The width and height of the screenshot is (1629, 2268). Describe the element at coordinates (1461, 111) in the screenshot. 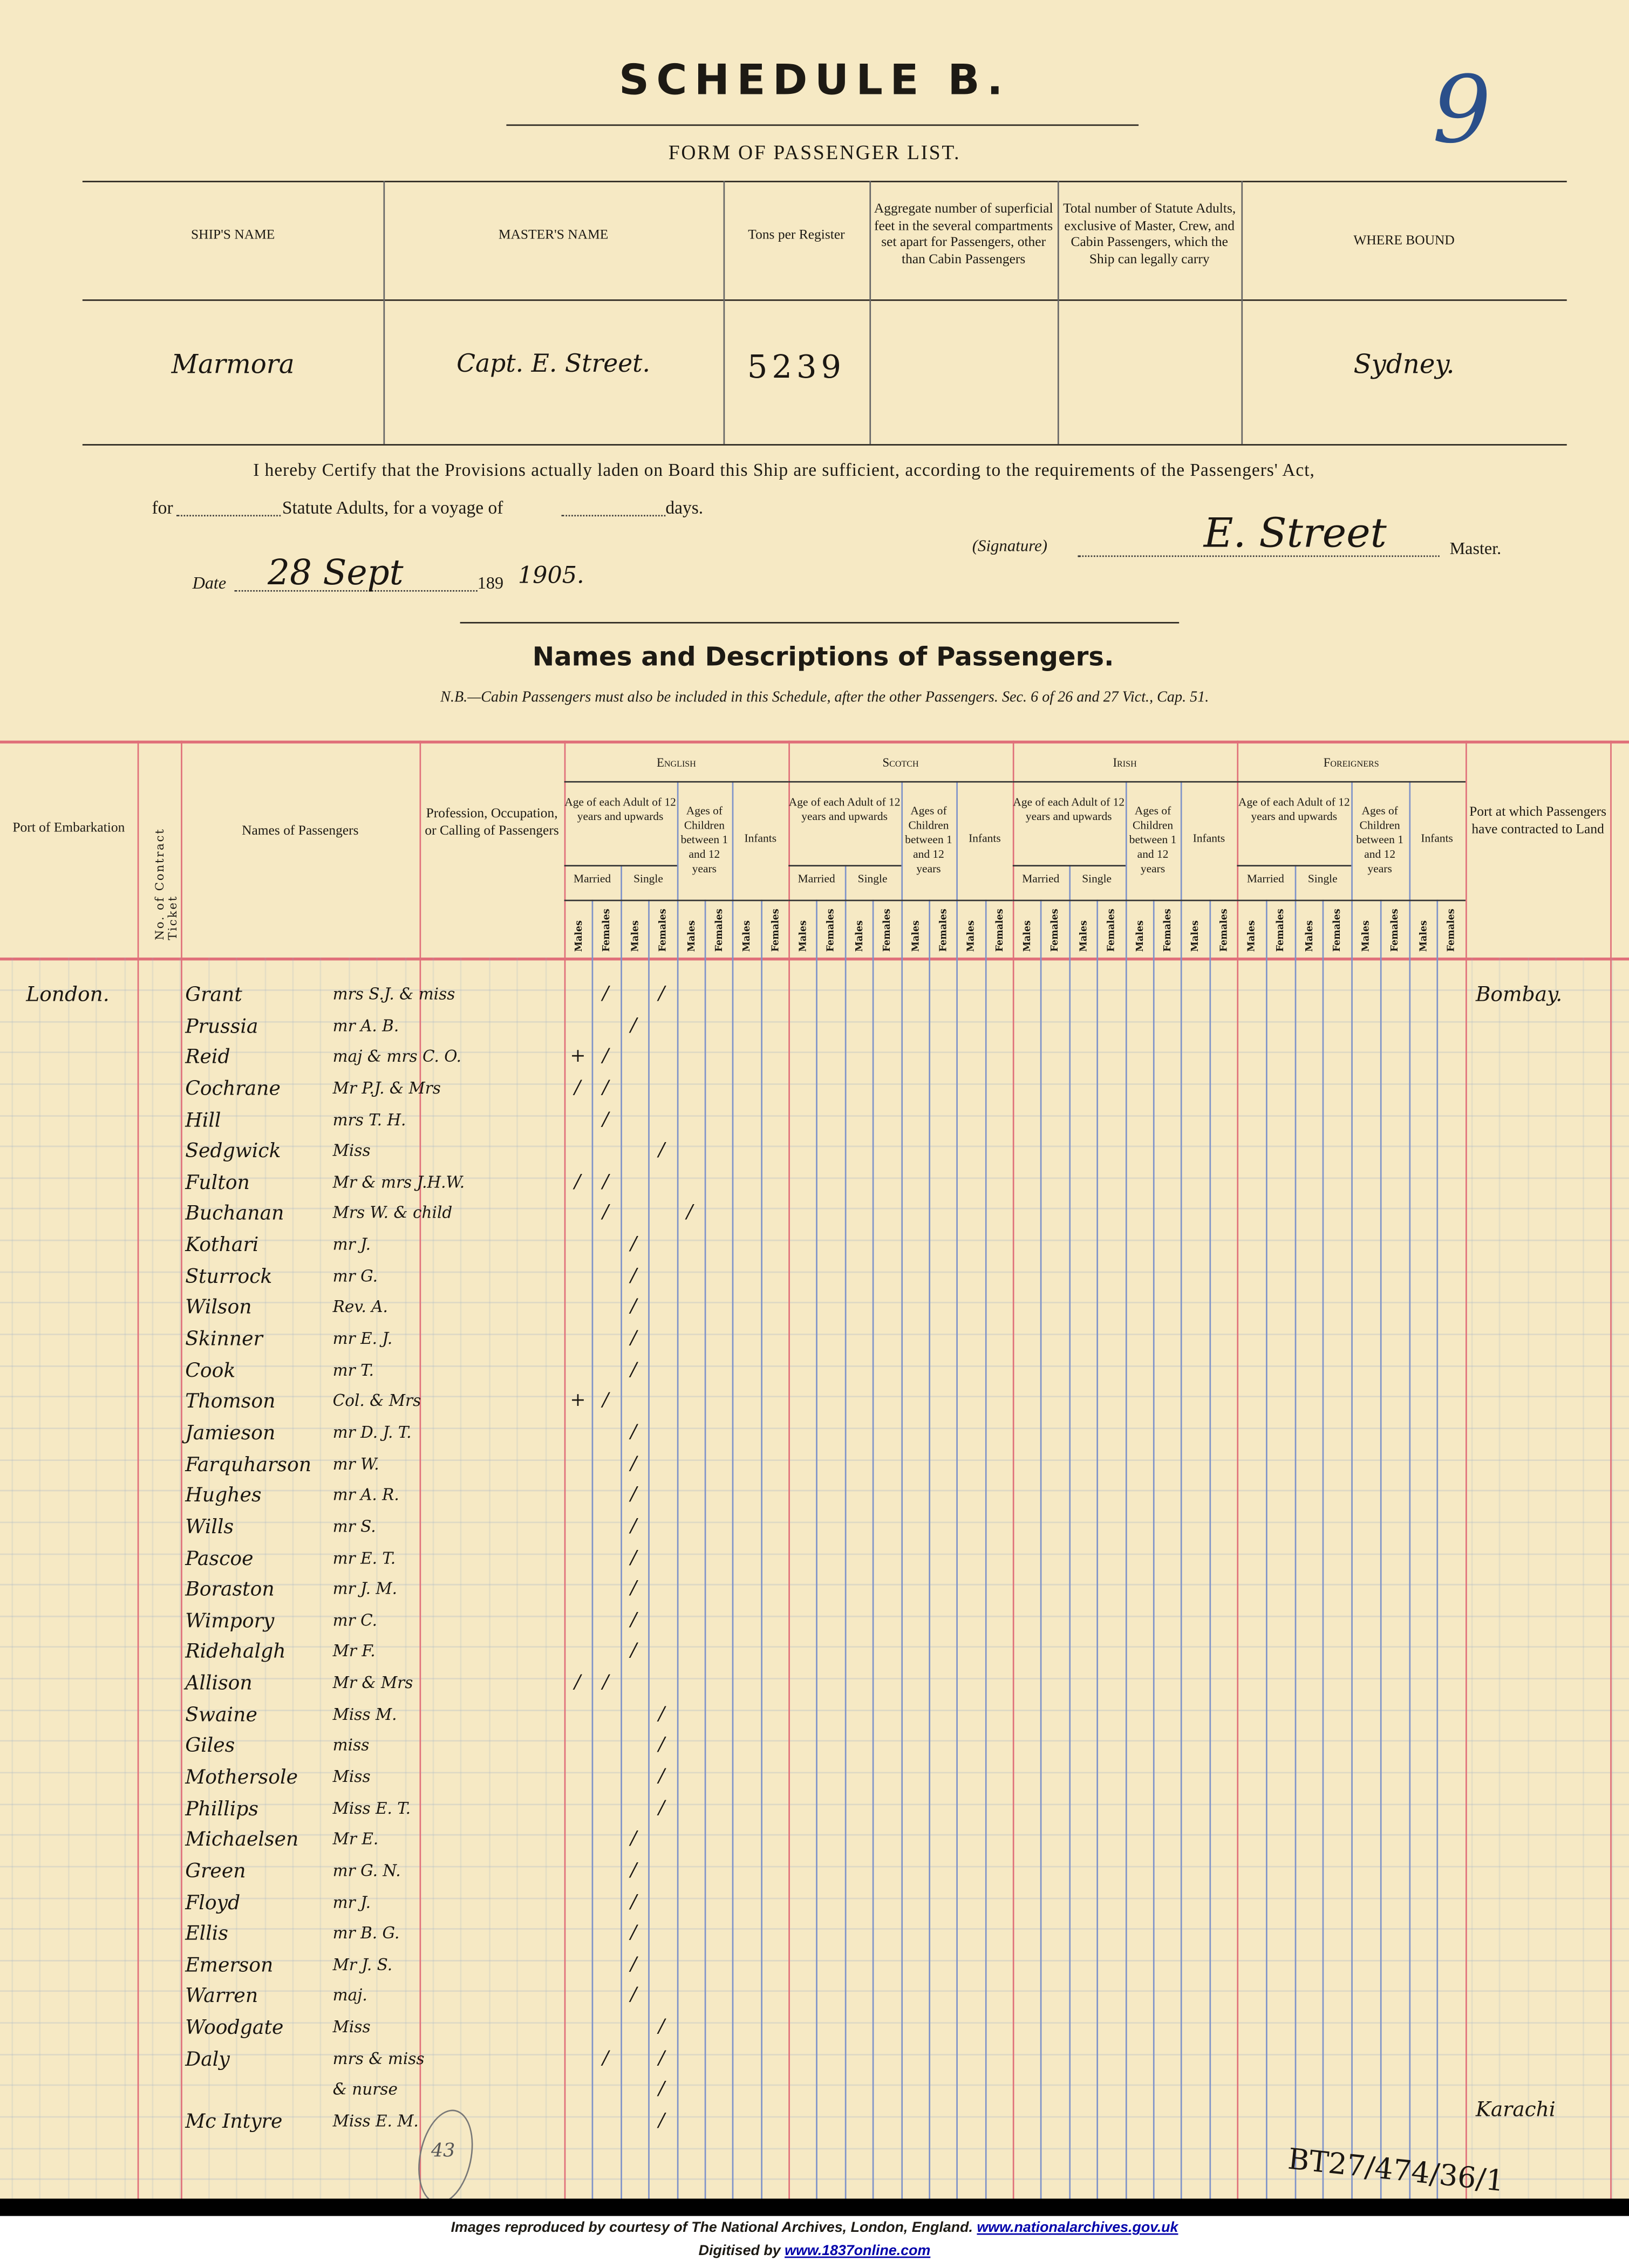

I see `folio-number: 9` at that location.